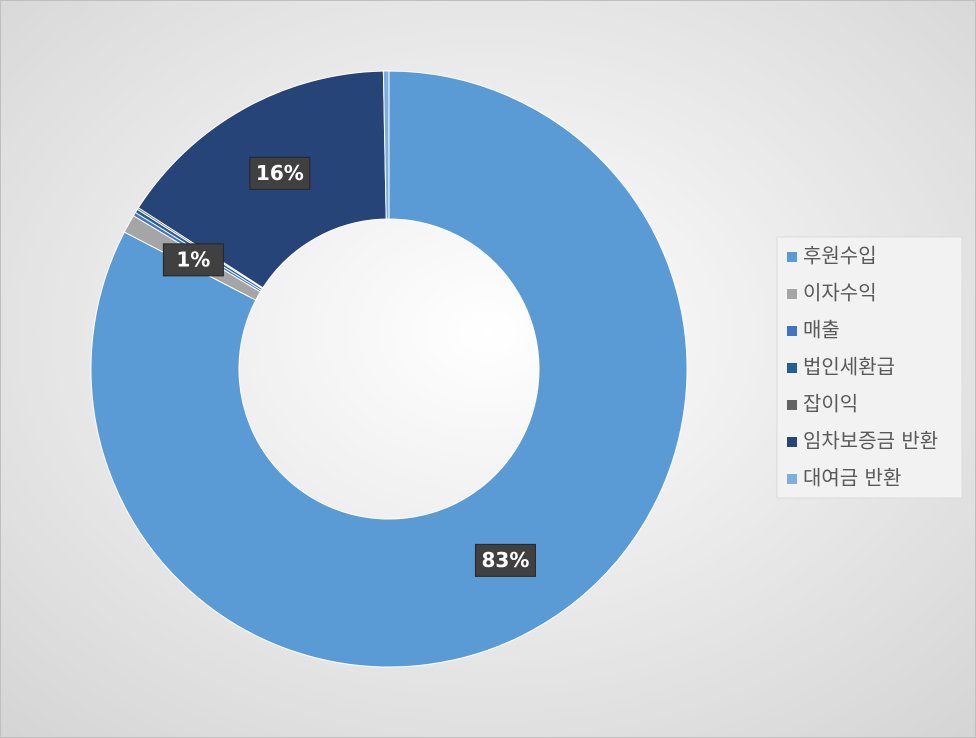  Describe the element at coordinates (840, 256) in the screenshot. I see `legend-label: 후원수입` at that location.